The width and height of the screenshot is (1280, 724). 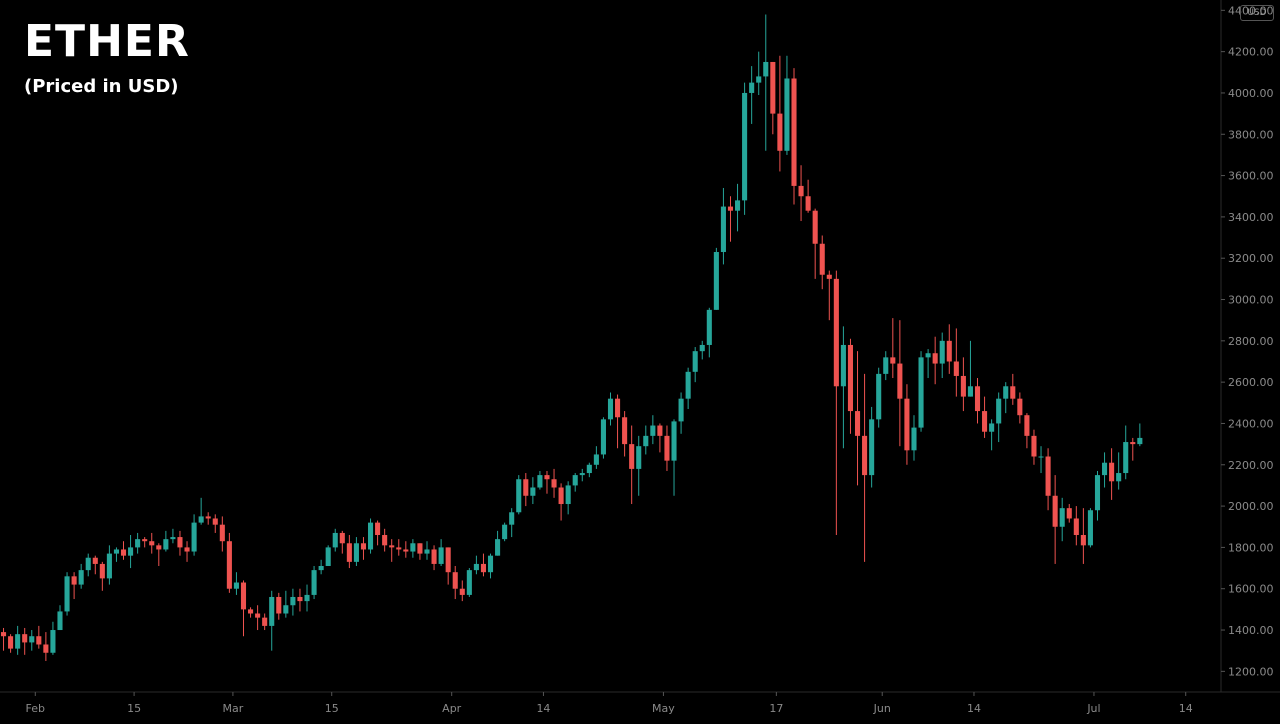 What do you see at coordinates (1257, 13) in the screenshot?
I see `currency-badge: USD` at bounding box center [1257, 13].